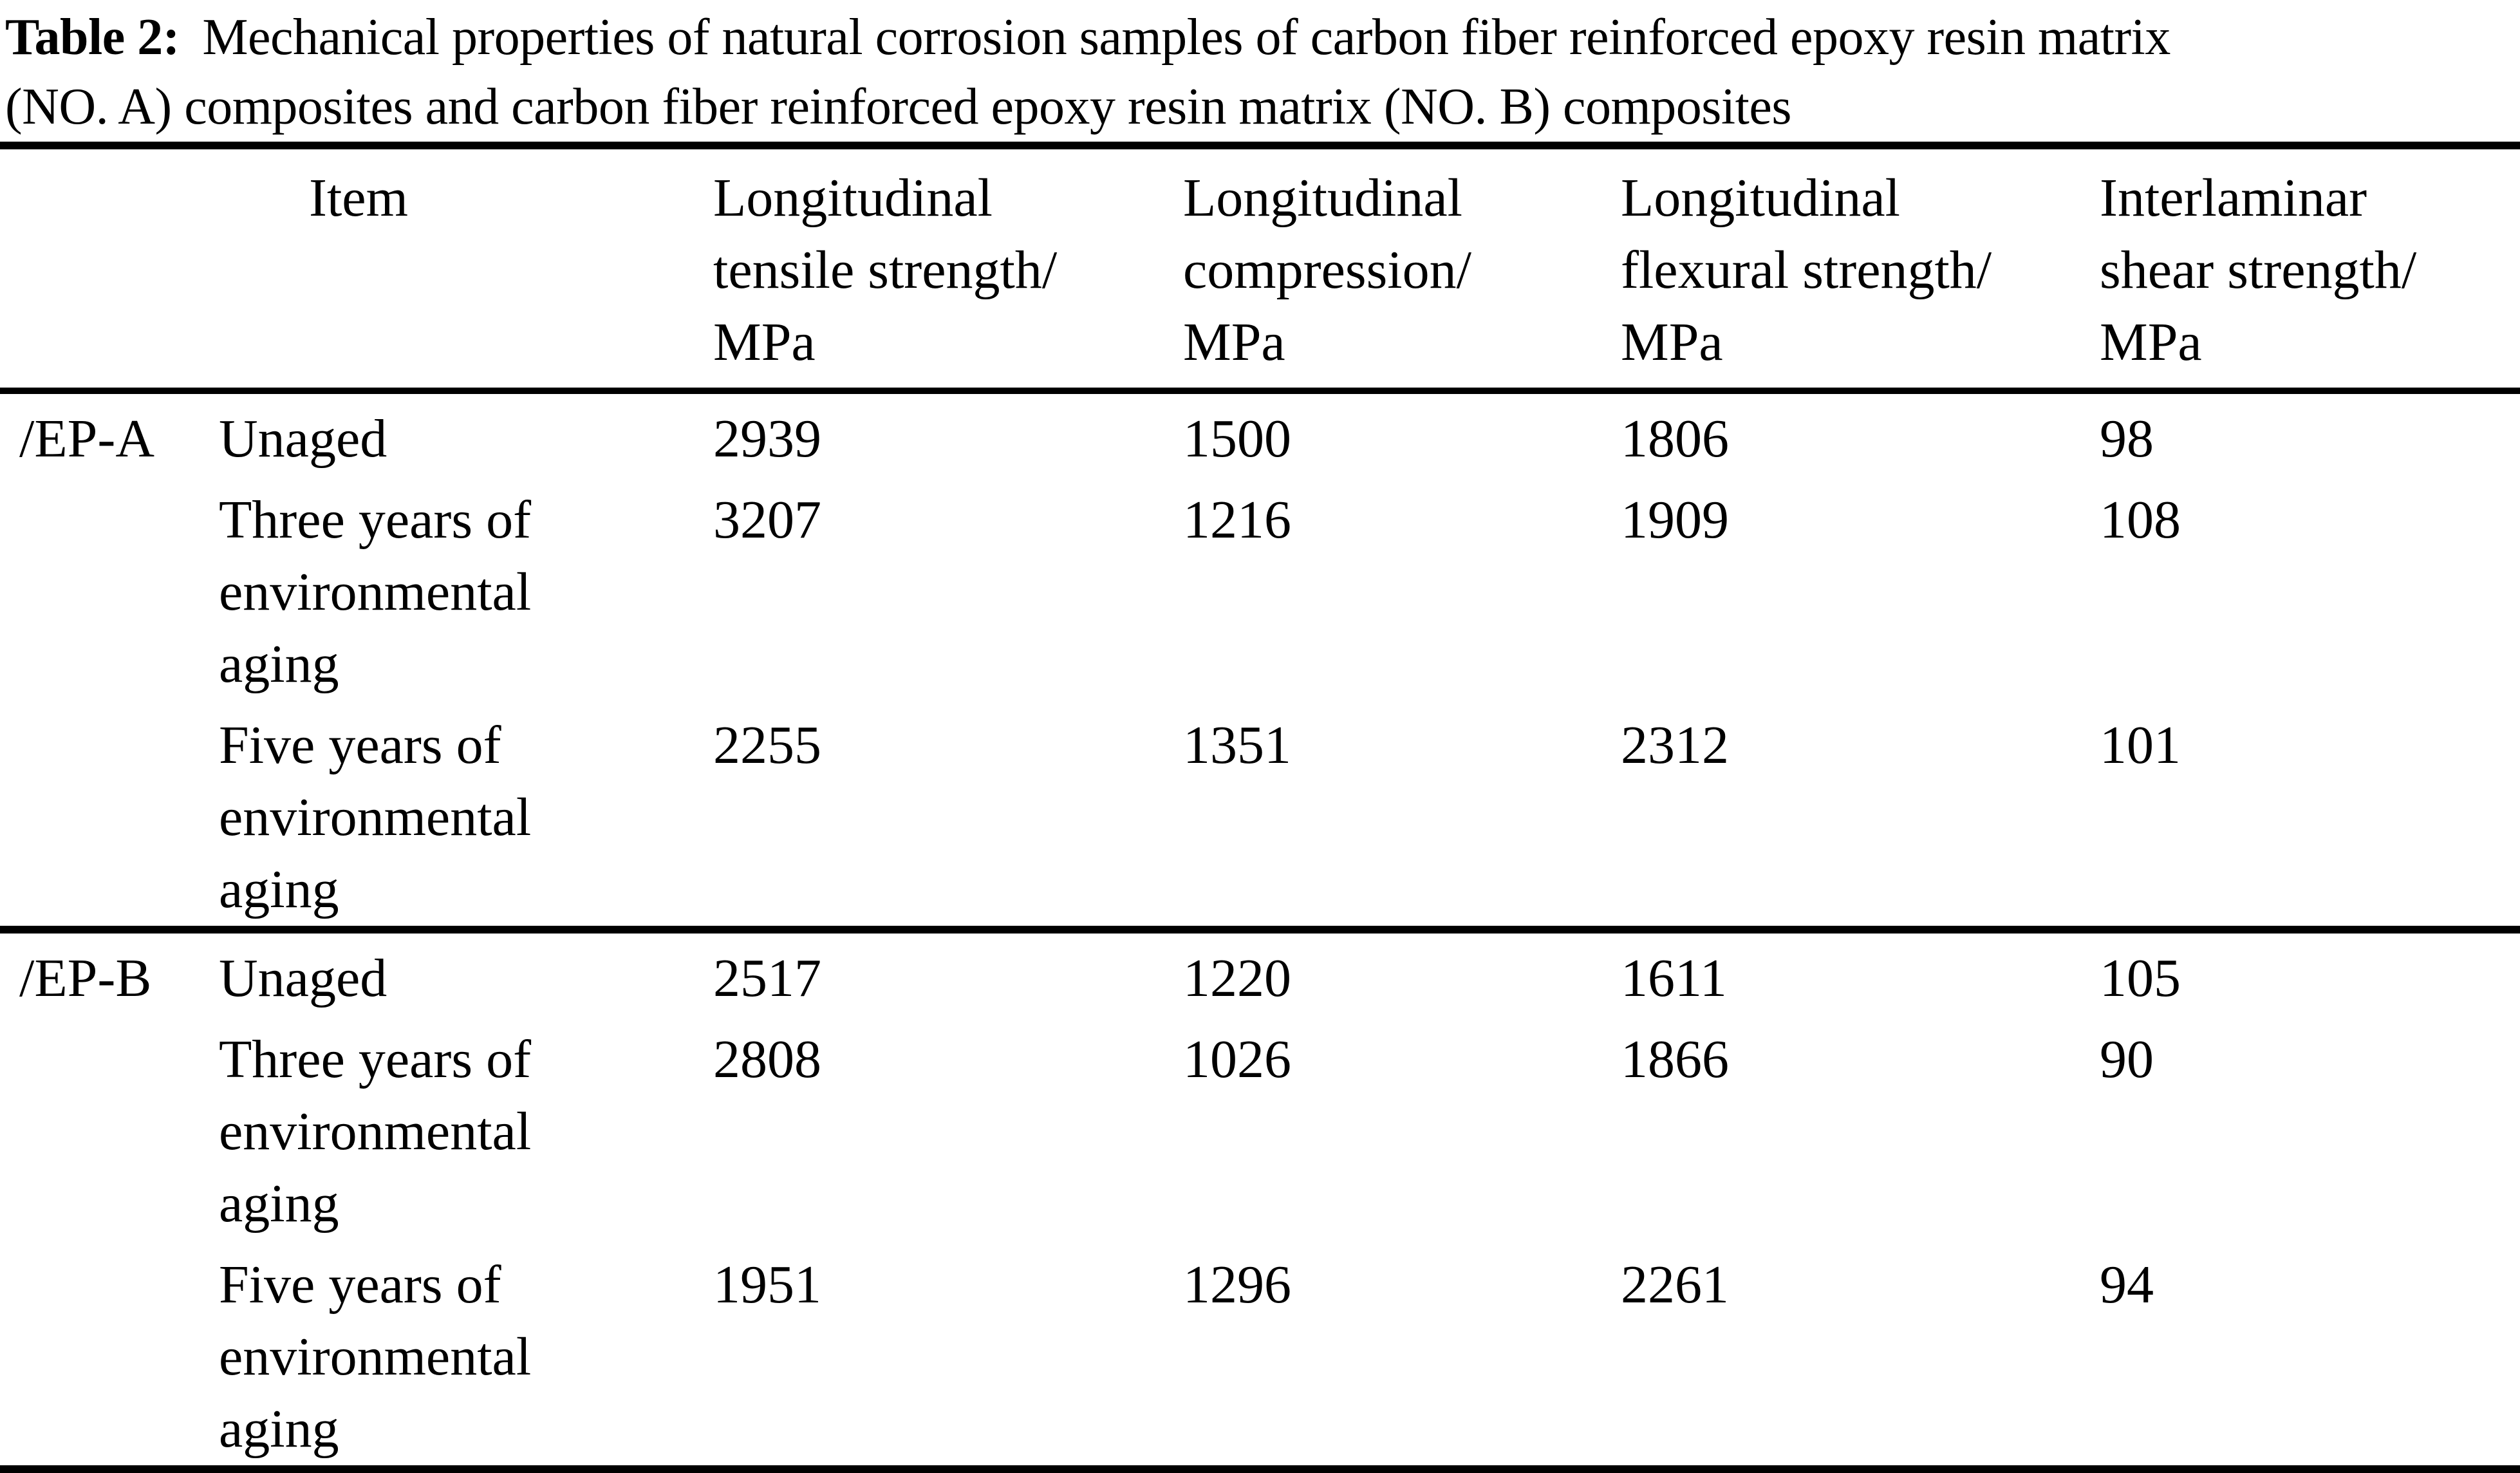 The width and height of the screenshot is (2520, 1473). I want to click on value-compression: 1351, so click(1237, 745).